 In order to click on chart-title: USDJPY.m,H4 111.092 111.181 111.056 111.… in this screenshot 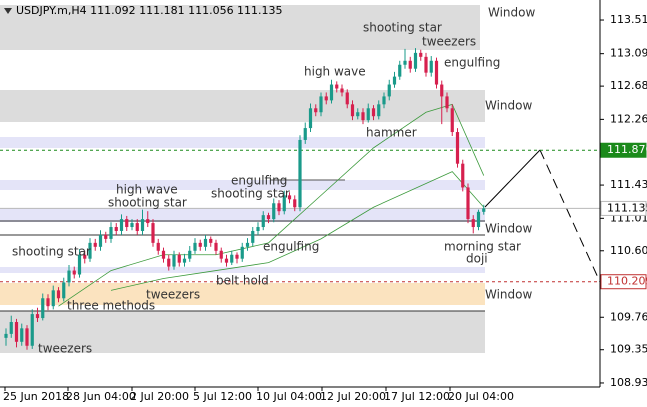, I will do `click(149, 10)`.